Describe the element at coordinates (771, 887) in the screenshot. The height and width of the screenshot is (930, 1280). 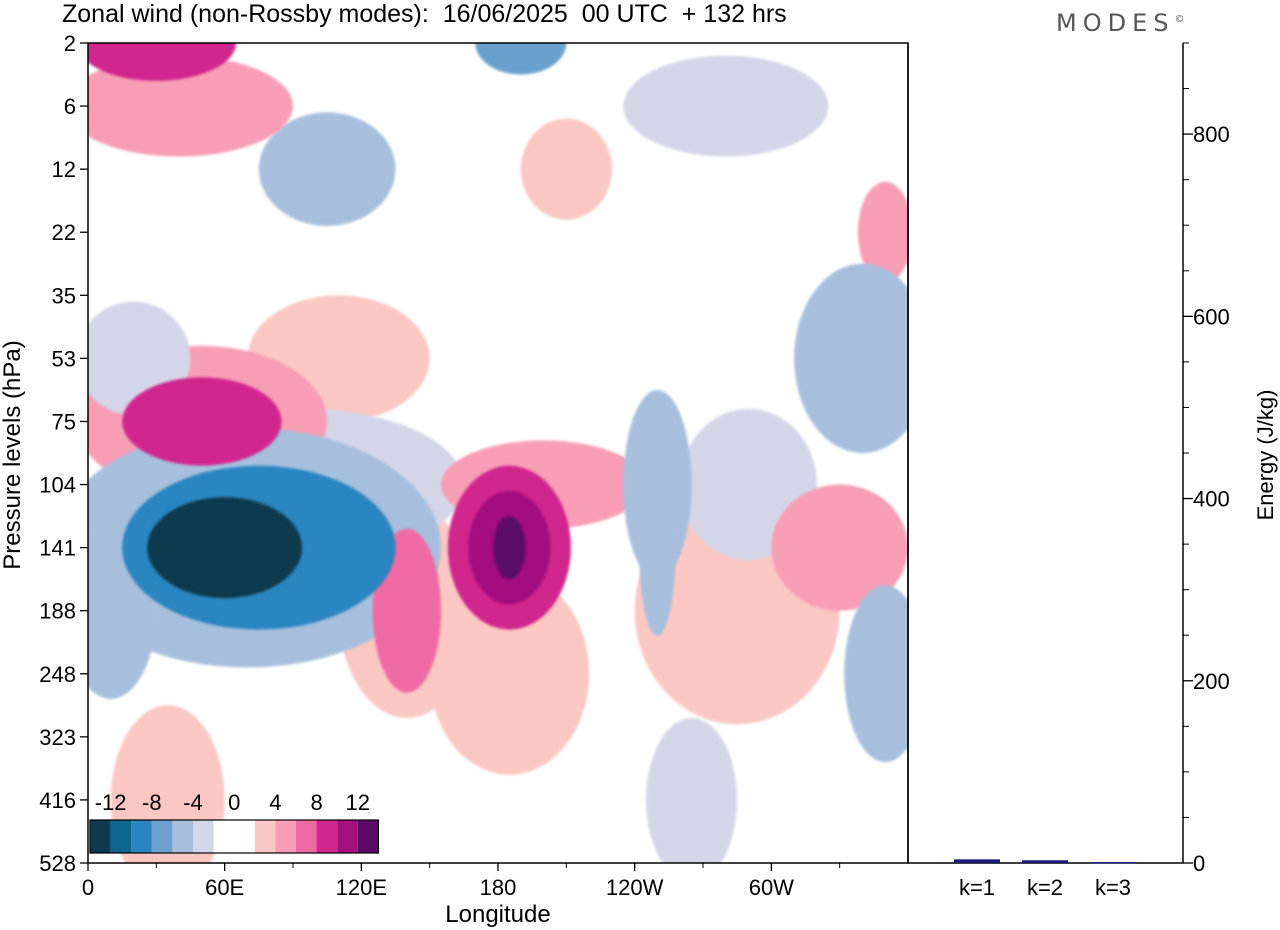
I see `x-tick-label: 60W` at that location.